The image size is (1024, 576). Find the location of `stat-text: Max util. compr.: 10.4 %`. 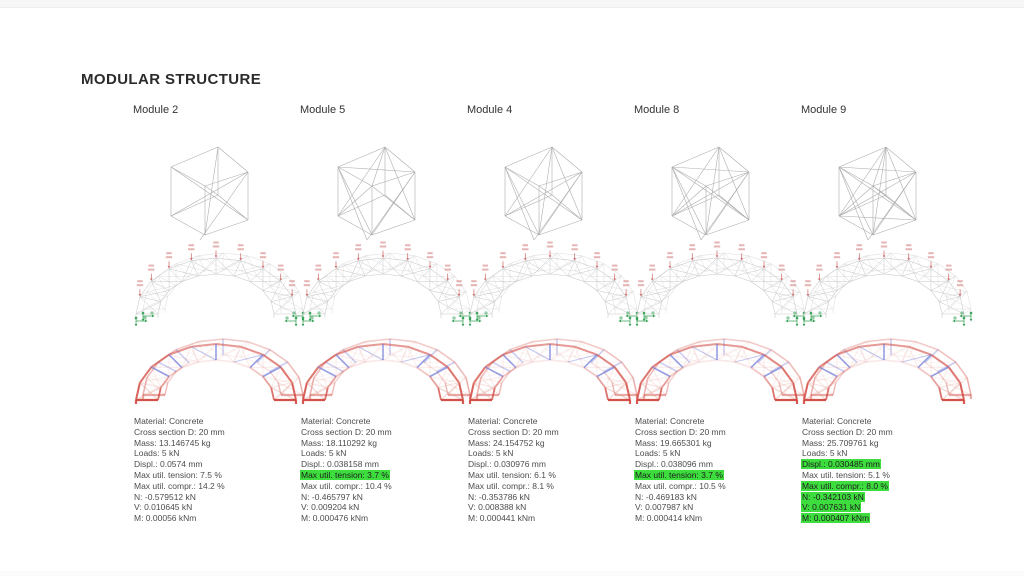

stat-text: Max util. compr.: 10.4 % is located at coordinates (346, 485).